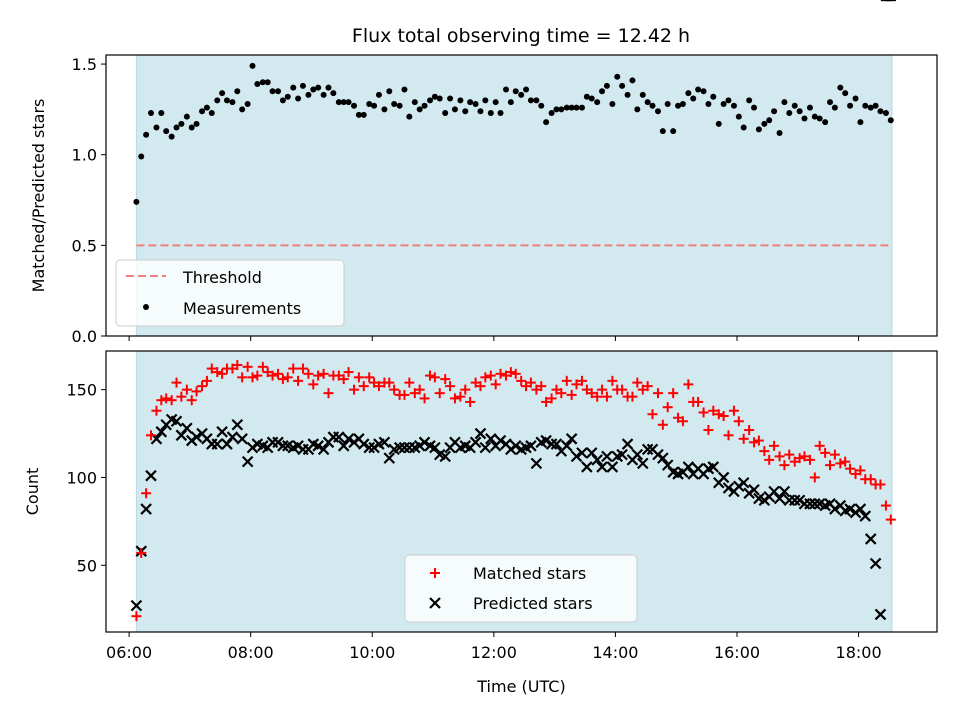 Image resolution: width=960 pixels, height=720 pixels. Describe the element at coordinates (129, 652) in the screenshot. I see `x-tick-label: 06:00` at that location.